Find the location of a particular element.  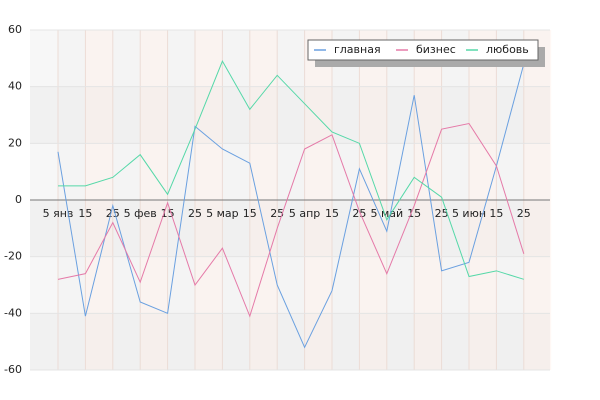

legend is located at coordinates (423, 50).